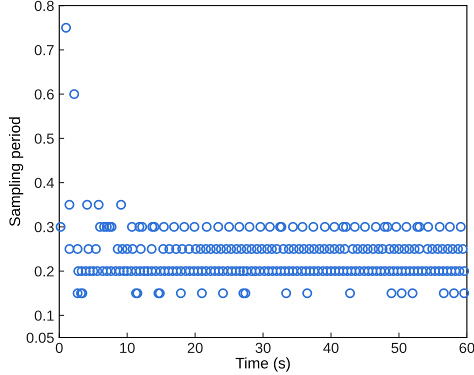 Image resolution: width=474 pixels, height=375 pixels. I want to click on y-tick-label: 0.3, so click(44, 227).